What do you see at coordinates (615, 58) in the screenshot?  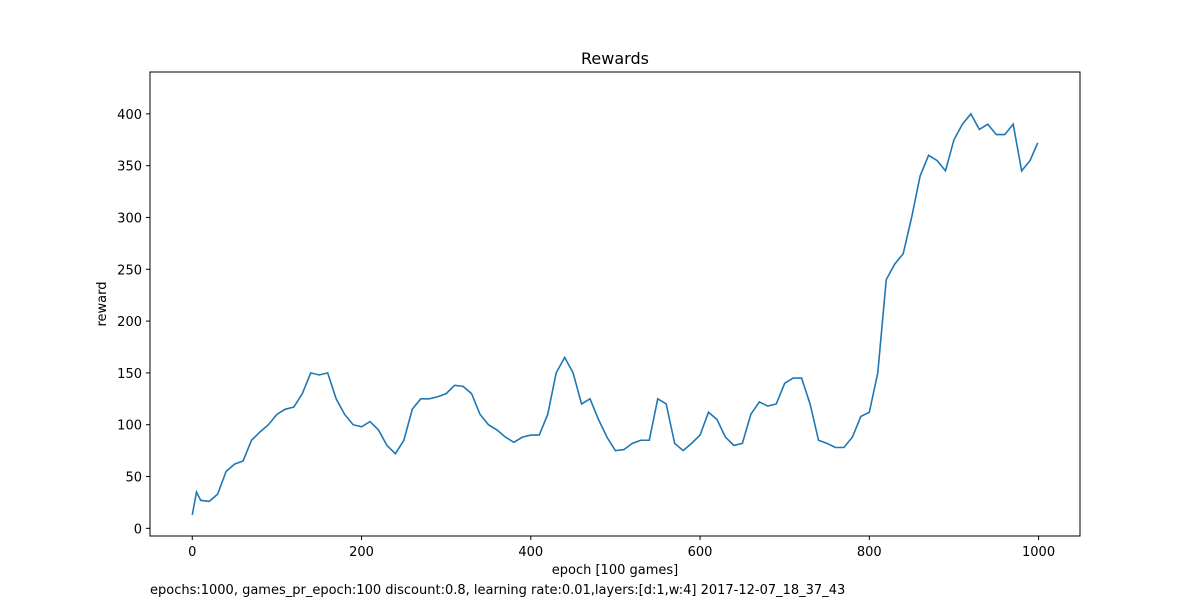 I see `chart-title: Rewards` at bounding box center [615, 58].